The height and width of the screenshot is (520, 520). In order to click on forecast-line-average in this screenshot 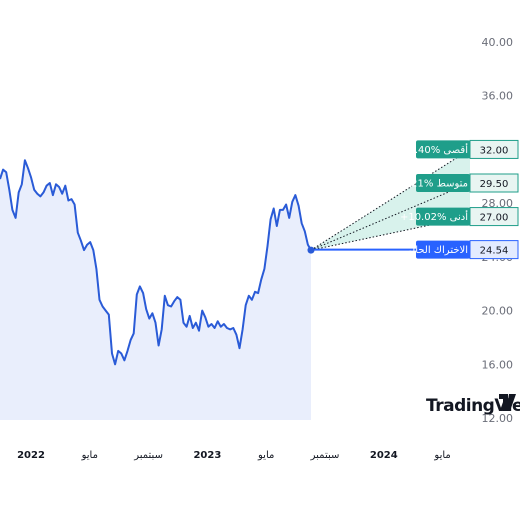, I will do `click(390, 216)`.